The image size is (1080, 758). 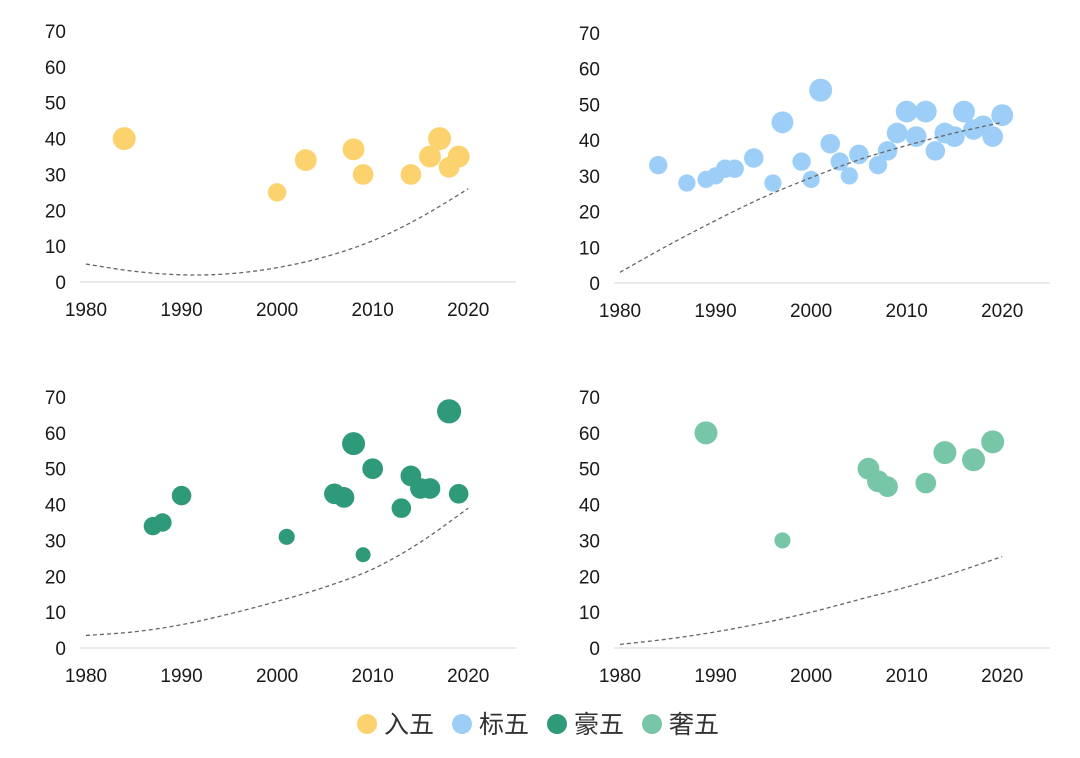 What do you see at coordinates (599, 724) in the screenshot?
I see `legend-label: 豪五` at bounding box center [599, 724].